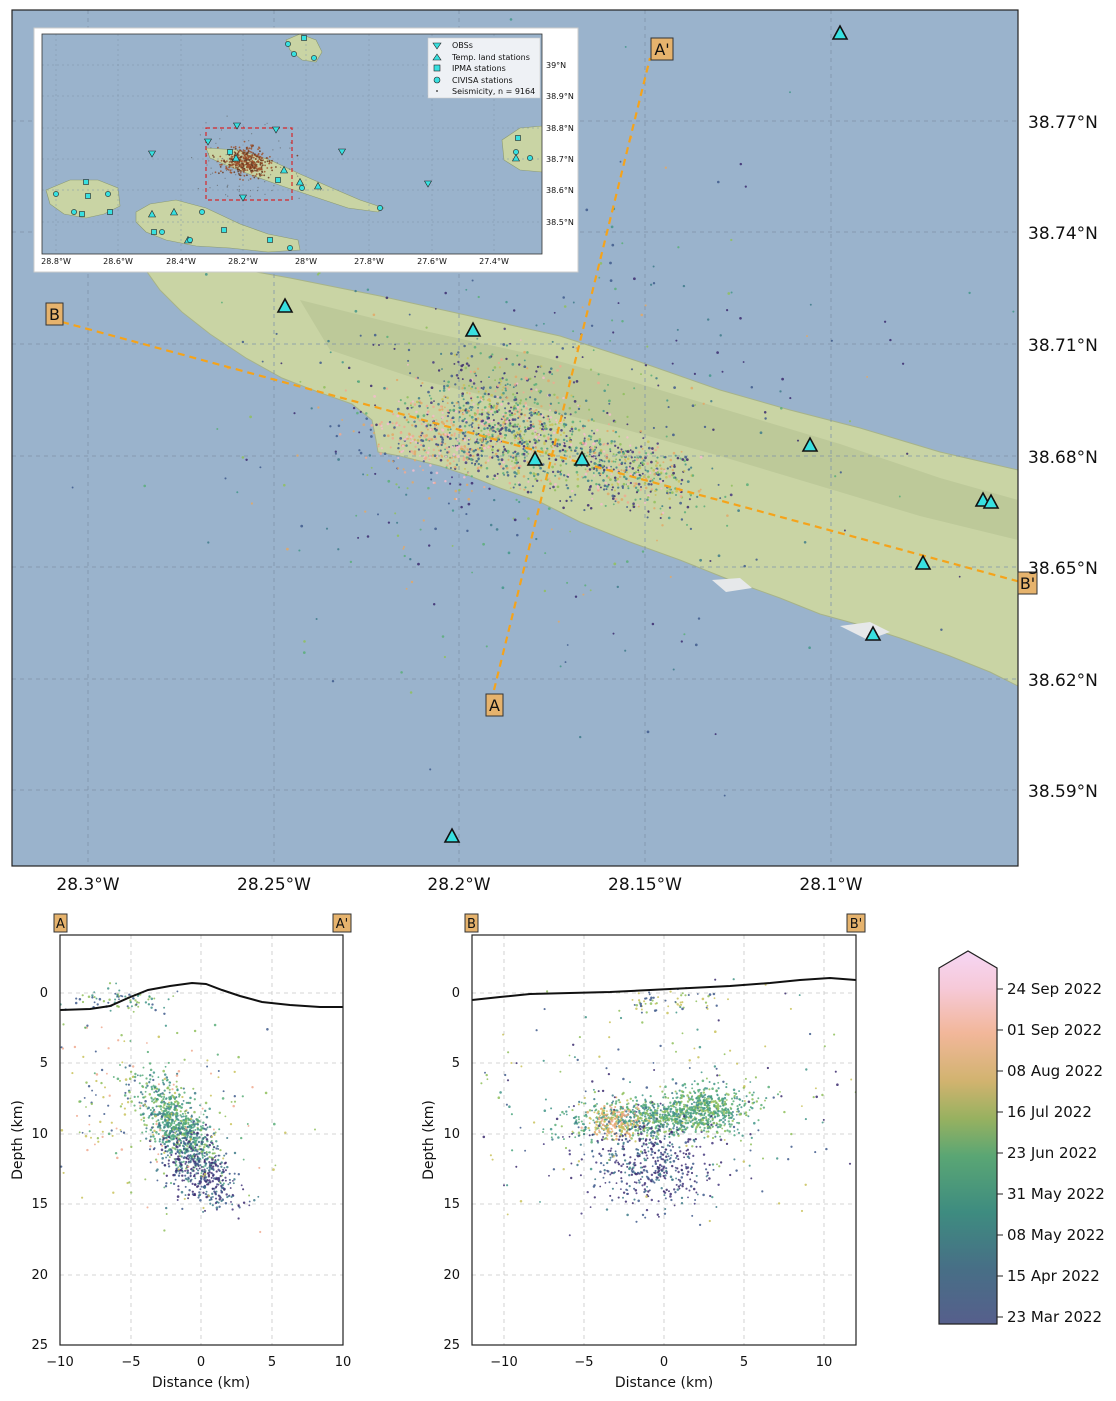 This screenshot has height=1401, width=1116. I want to click on colorbar-label: 15 Apr 2022, so click(1053, 1276).